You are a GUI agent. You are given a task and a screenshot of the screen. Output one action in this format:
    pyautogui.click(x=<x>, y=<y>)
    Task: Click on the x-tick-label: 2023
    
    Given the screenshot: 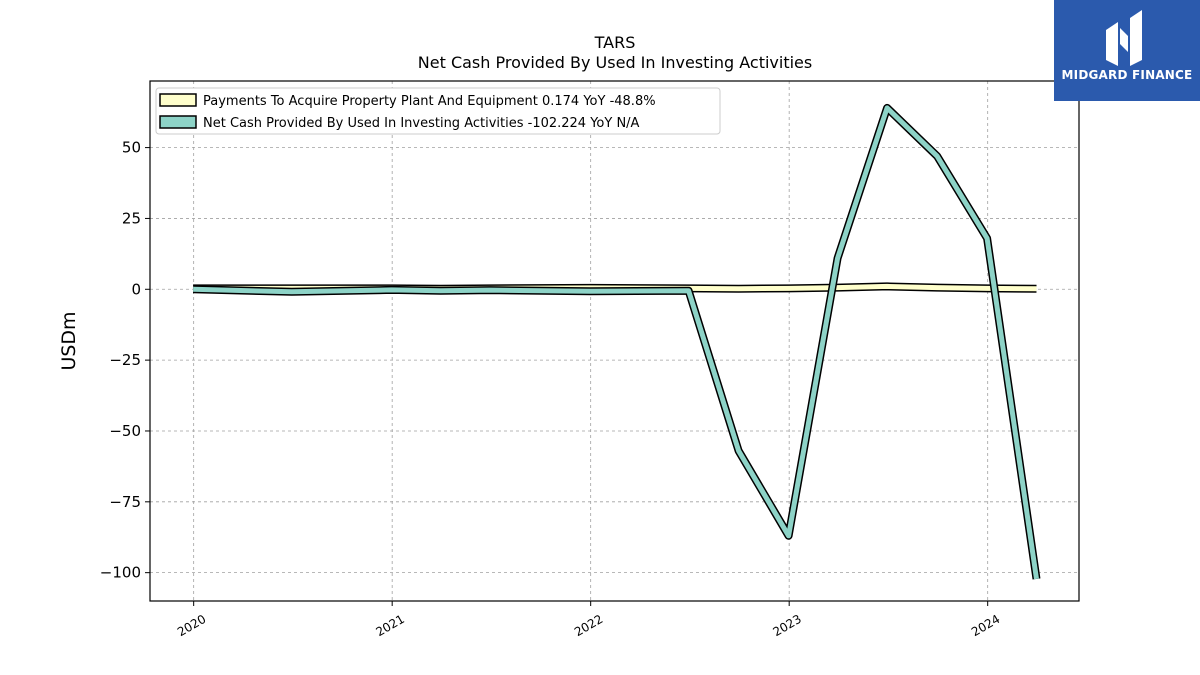 What is the action you would take?
    pyautogui.click(x=786, y=625)
    